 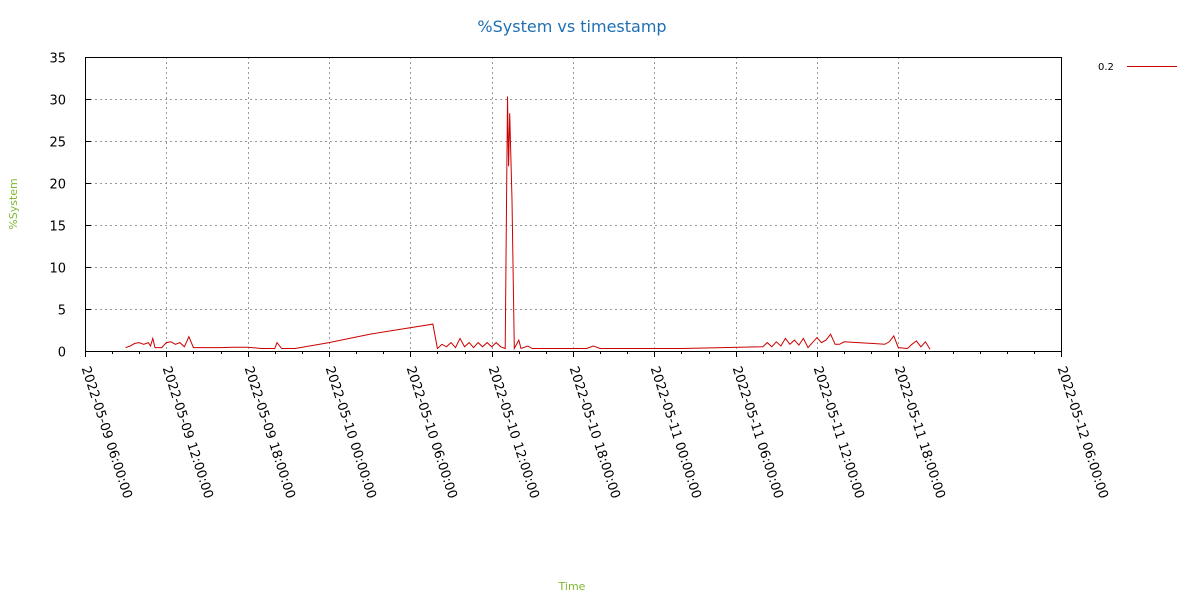 I want to click on legend-label: 0.2, so click(x=1106, y=67).